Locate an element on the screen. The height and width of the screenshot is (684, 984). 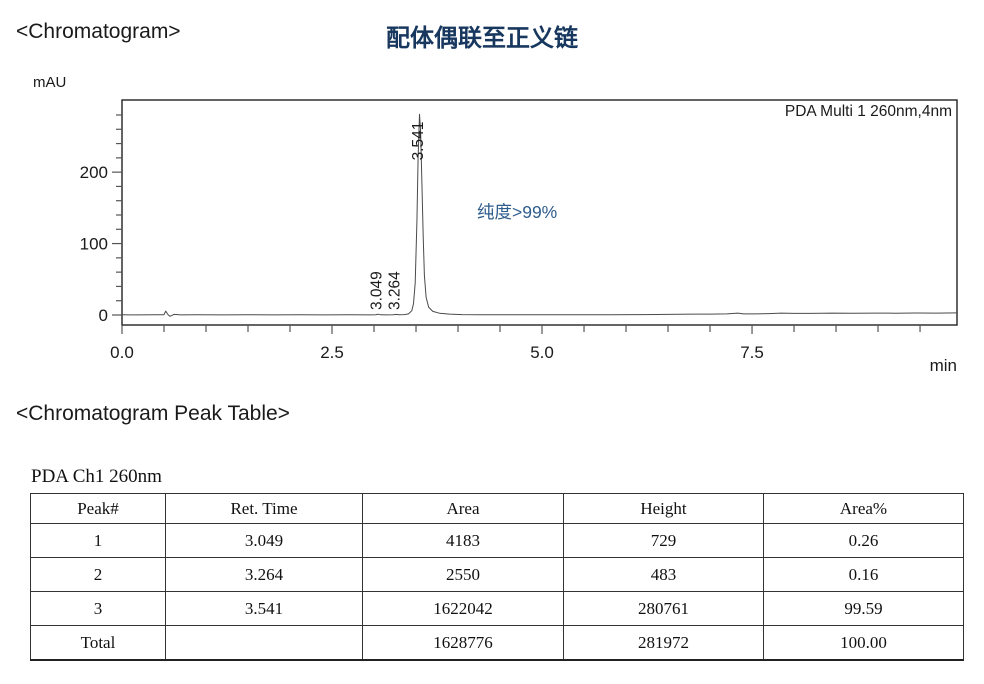
peak-table-cell: 4183 is located at coordinates (463, 540).